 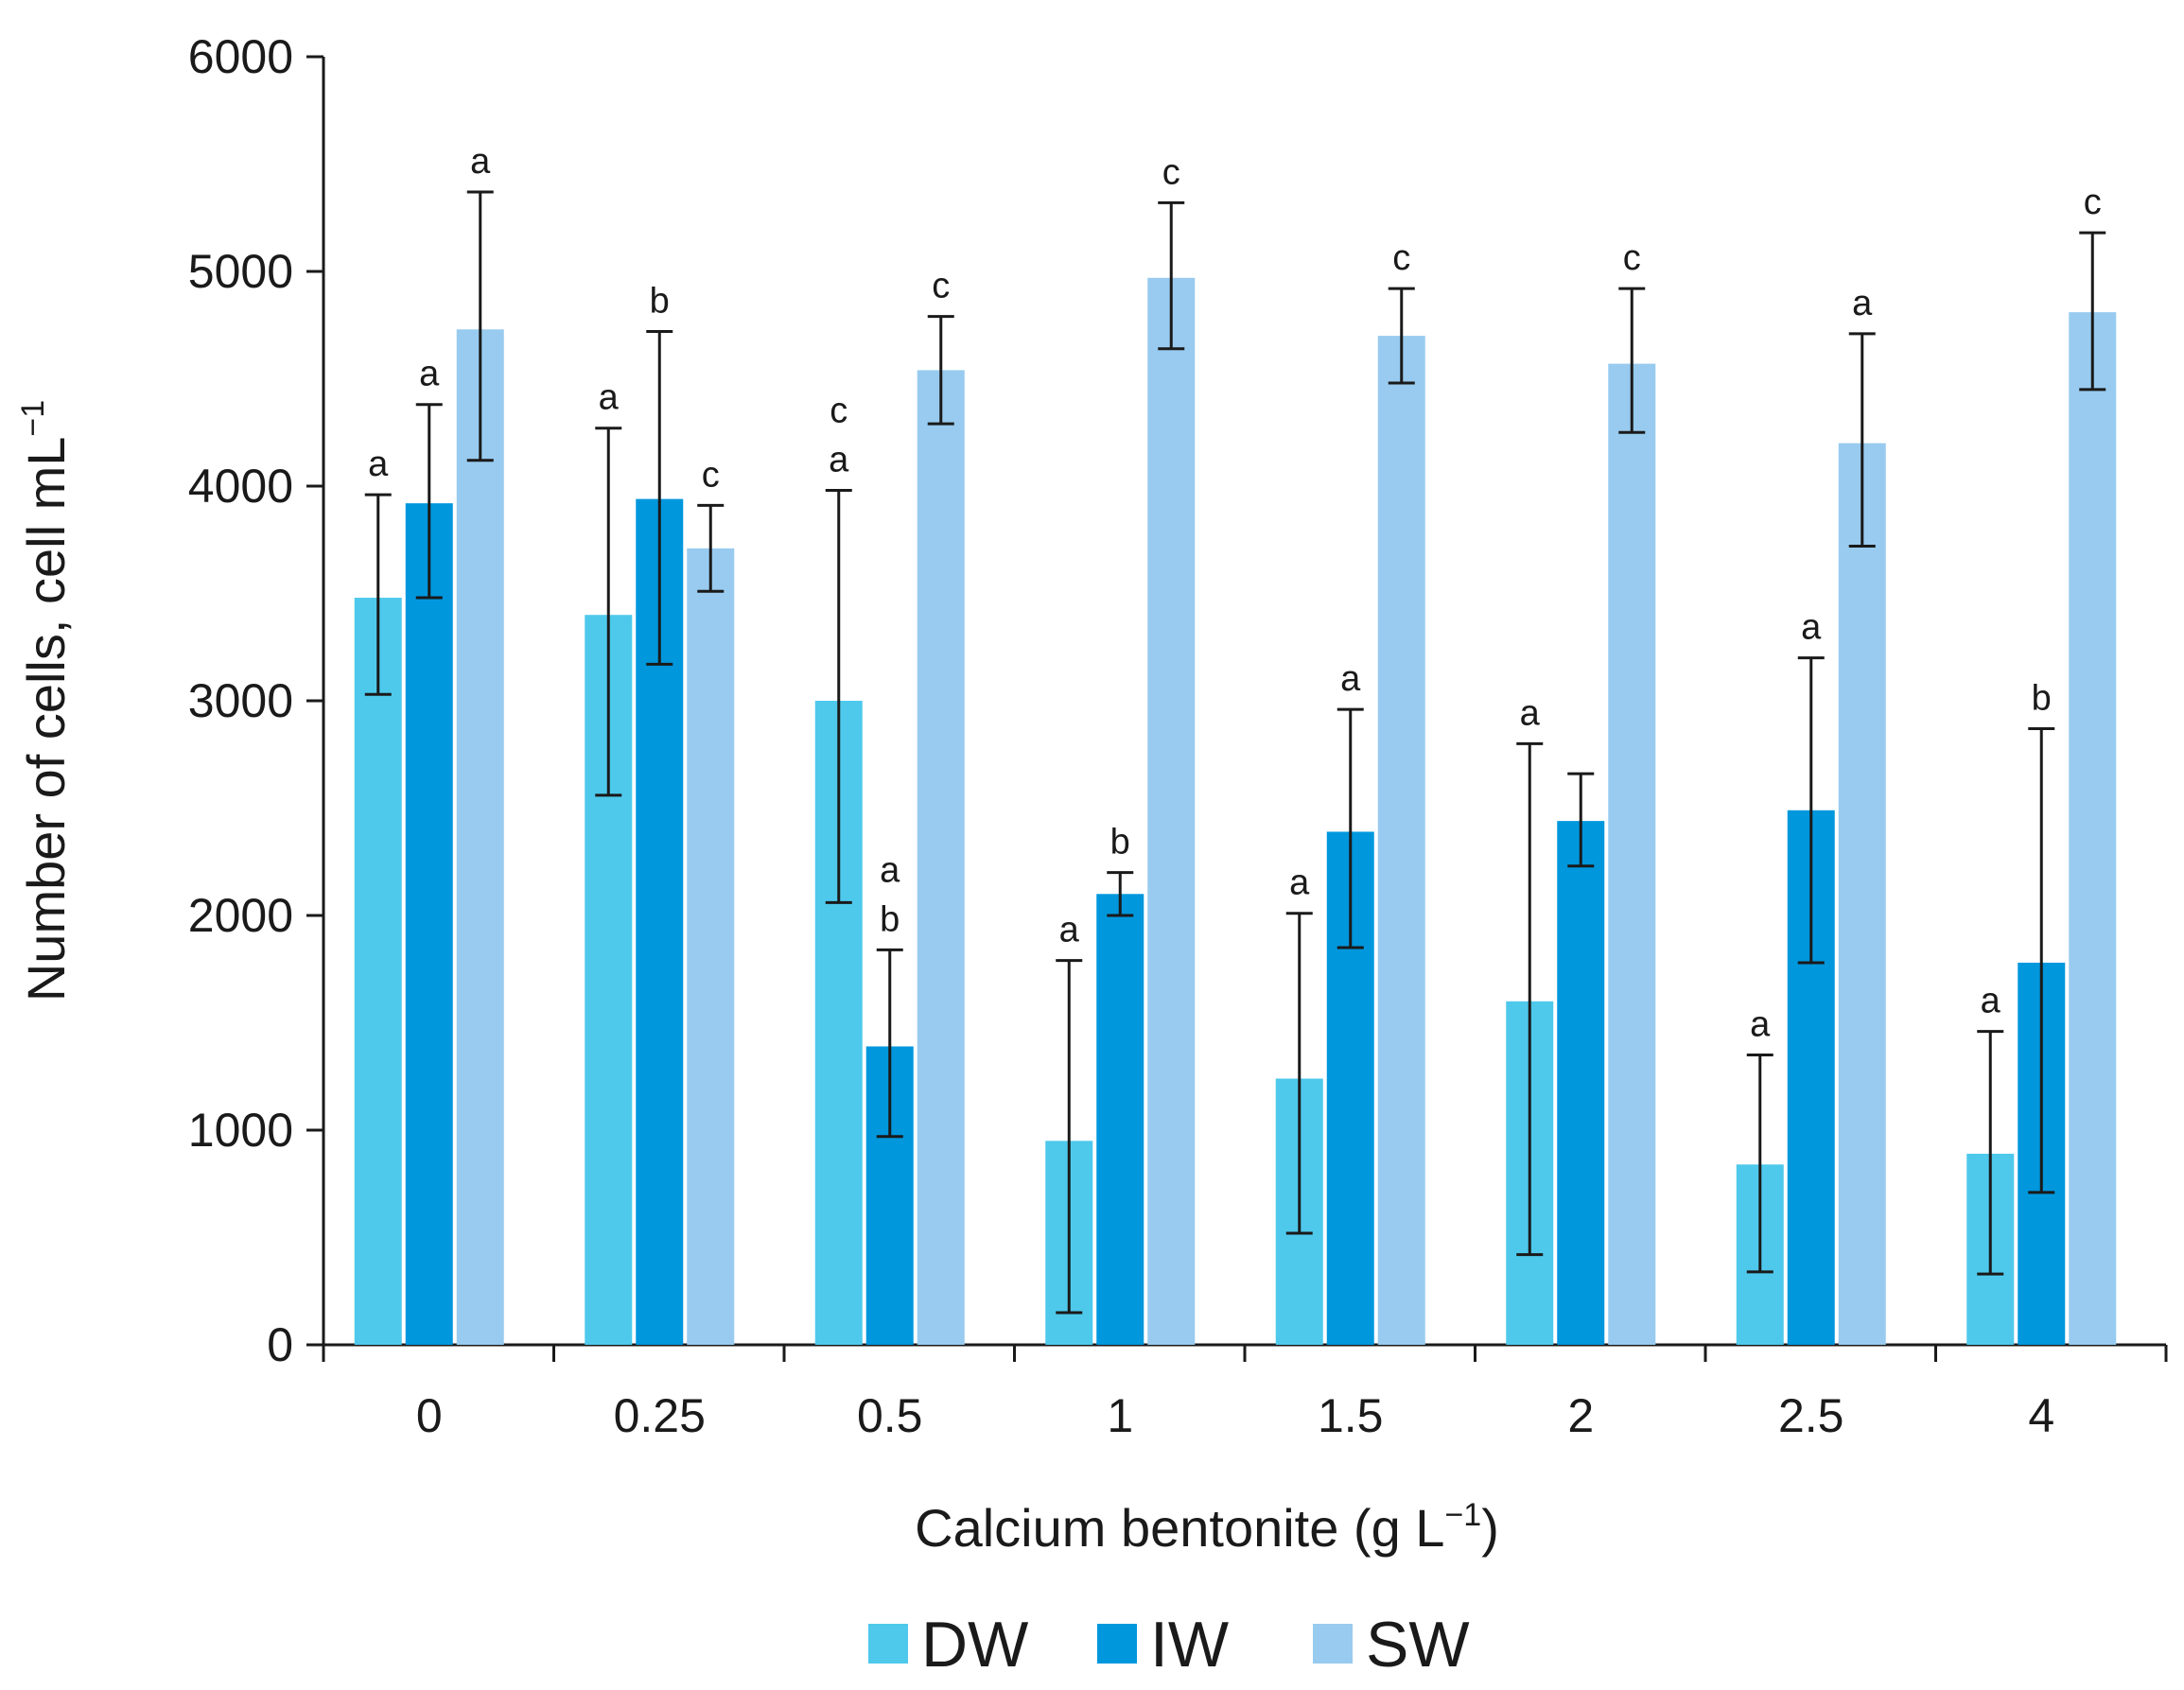 I want to click on bar-dw, so click(x=378, y=971).